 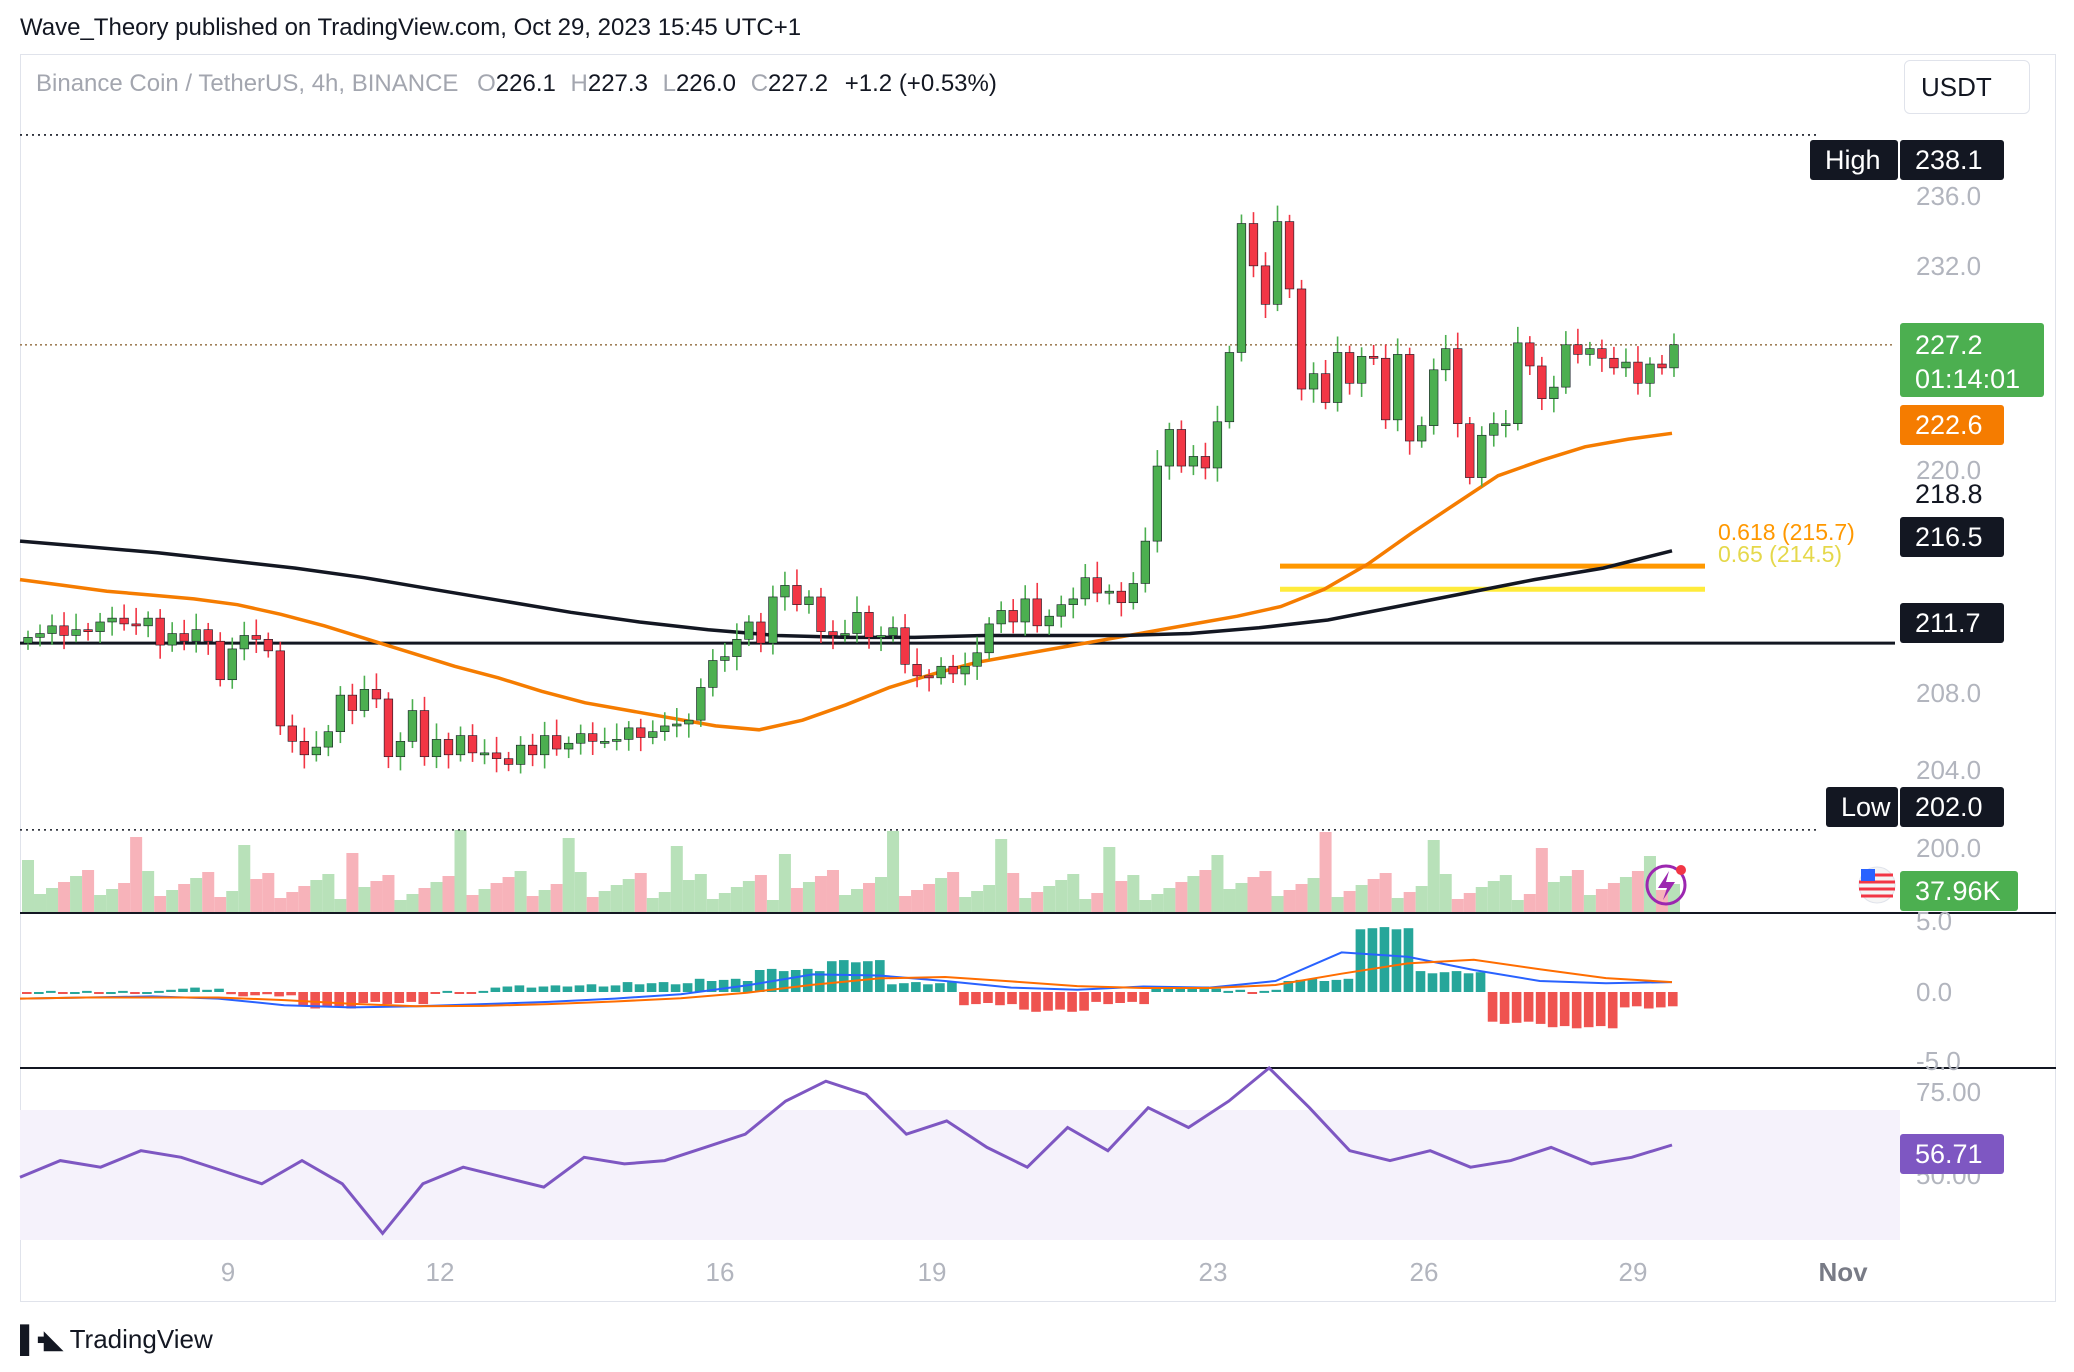 I want to click on flash-icon, so click(x=1666, y=885).